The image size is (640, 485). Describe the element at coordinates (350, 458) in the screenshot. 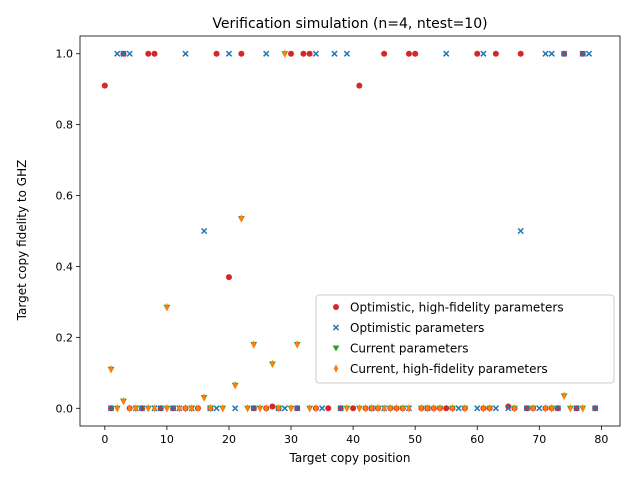

I see `x-axis-label: Target copy position` at that location.